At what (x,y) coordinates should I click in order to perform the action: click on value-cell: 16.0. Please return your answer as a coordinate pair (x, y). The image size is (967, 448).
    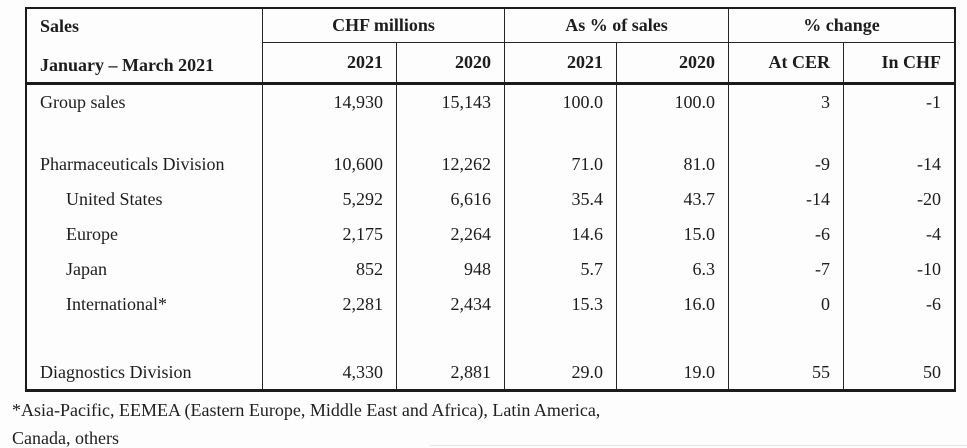
    Looking at the image, I should click on (673, 304).